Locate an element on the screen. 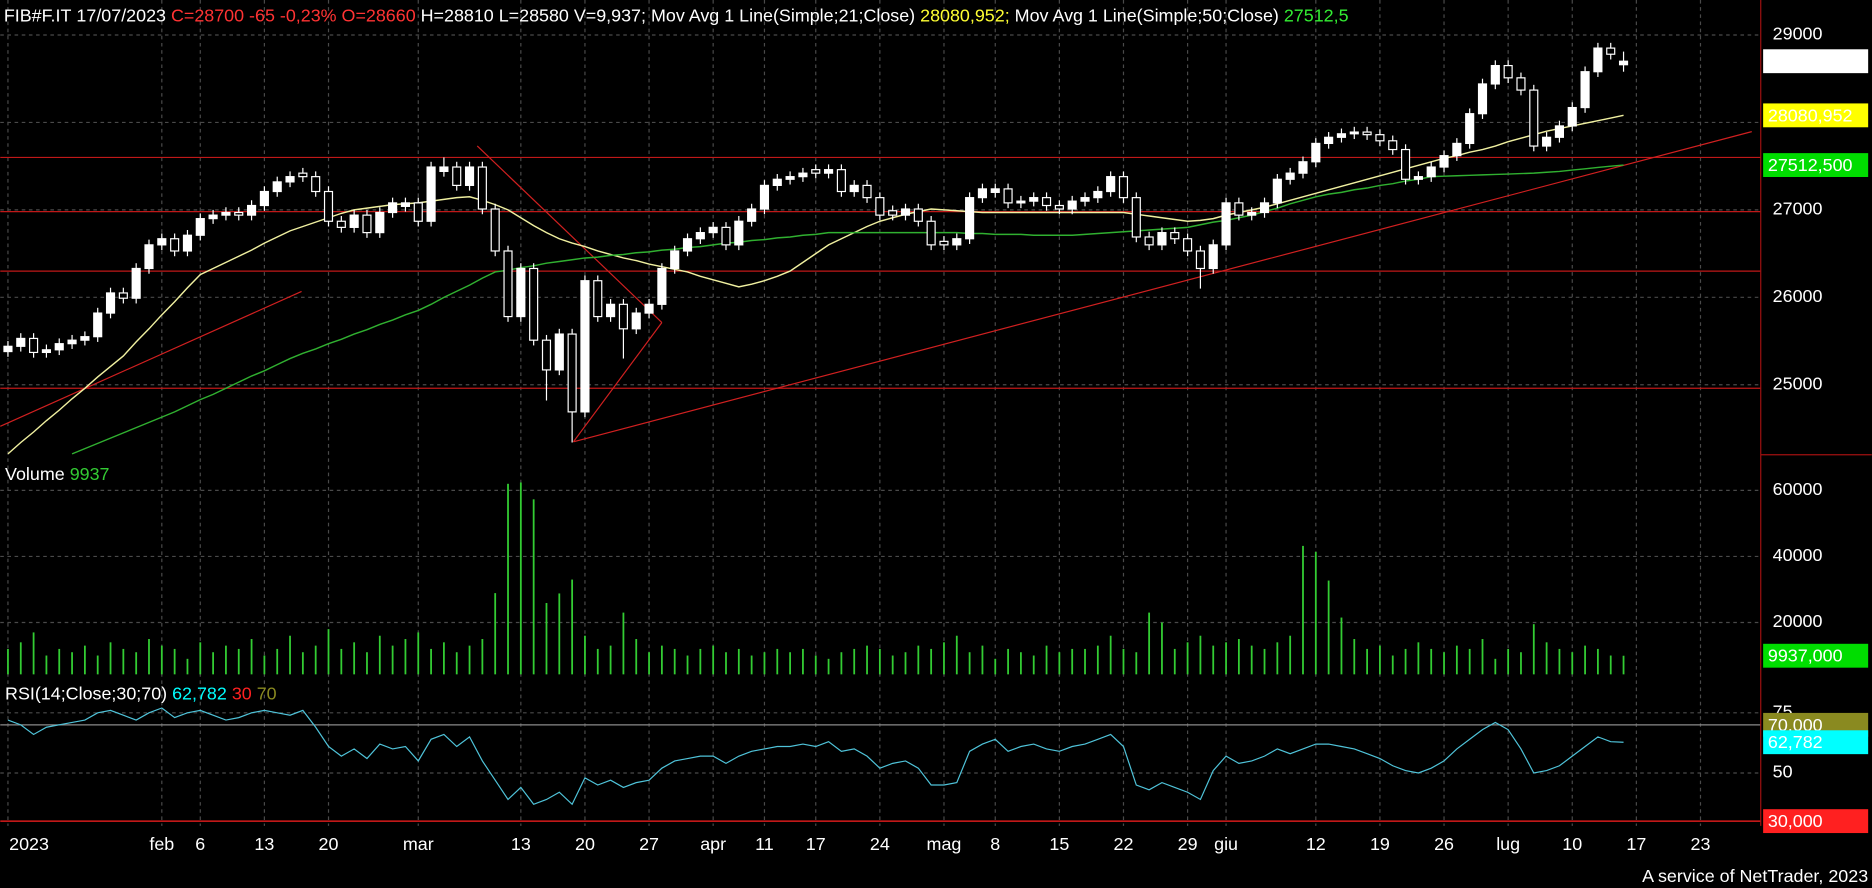 The height and width of the screenshot is (888, 1872). last-price-box: 28700 is located at coordinates (1793, 61).